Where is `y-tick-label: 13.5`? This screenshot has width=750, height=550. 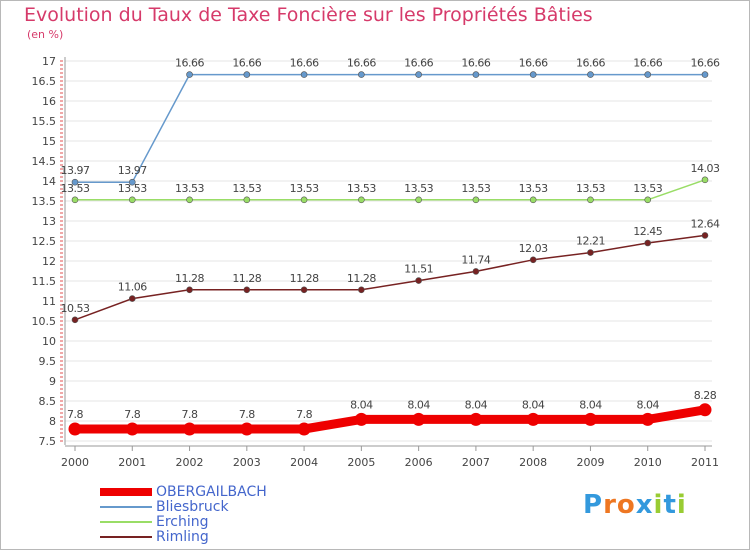 y-tick-label: 13.5 is located at coordinates (44, 201).